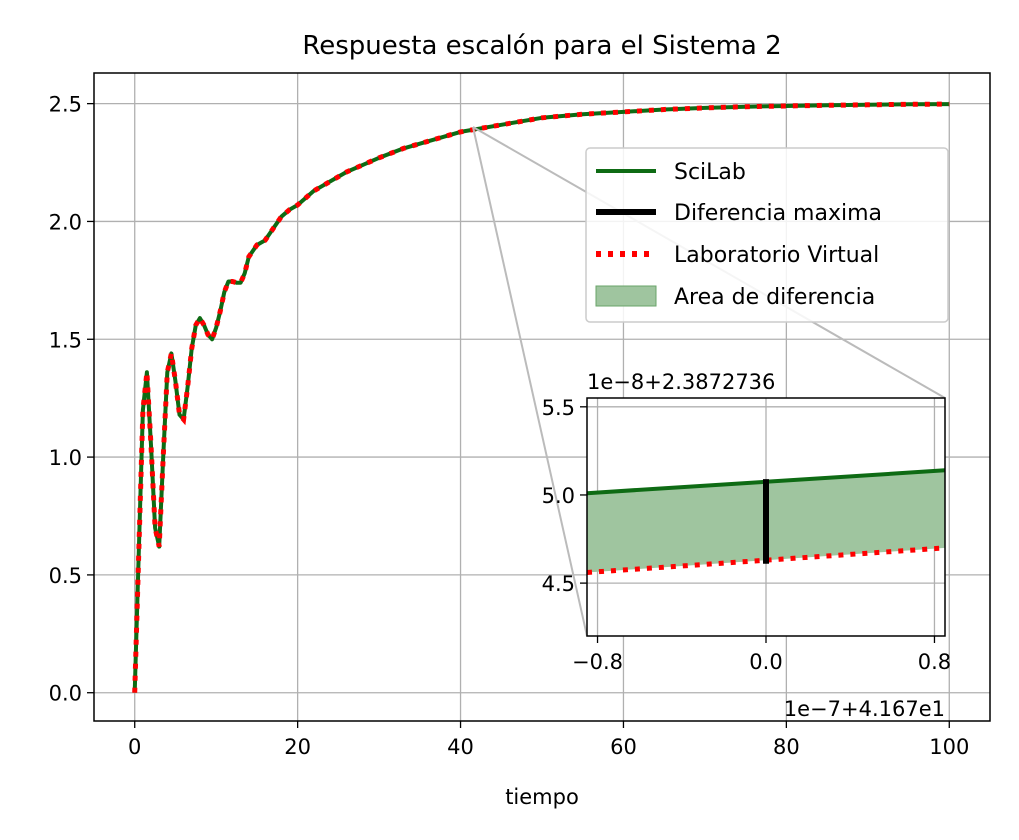  What do you see at coordinates (530, 381) in the screenshot?
I see `zoom-connector-left` at bounding box center [530, 381].